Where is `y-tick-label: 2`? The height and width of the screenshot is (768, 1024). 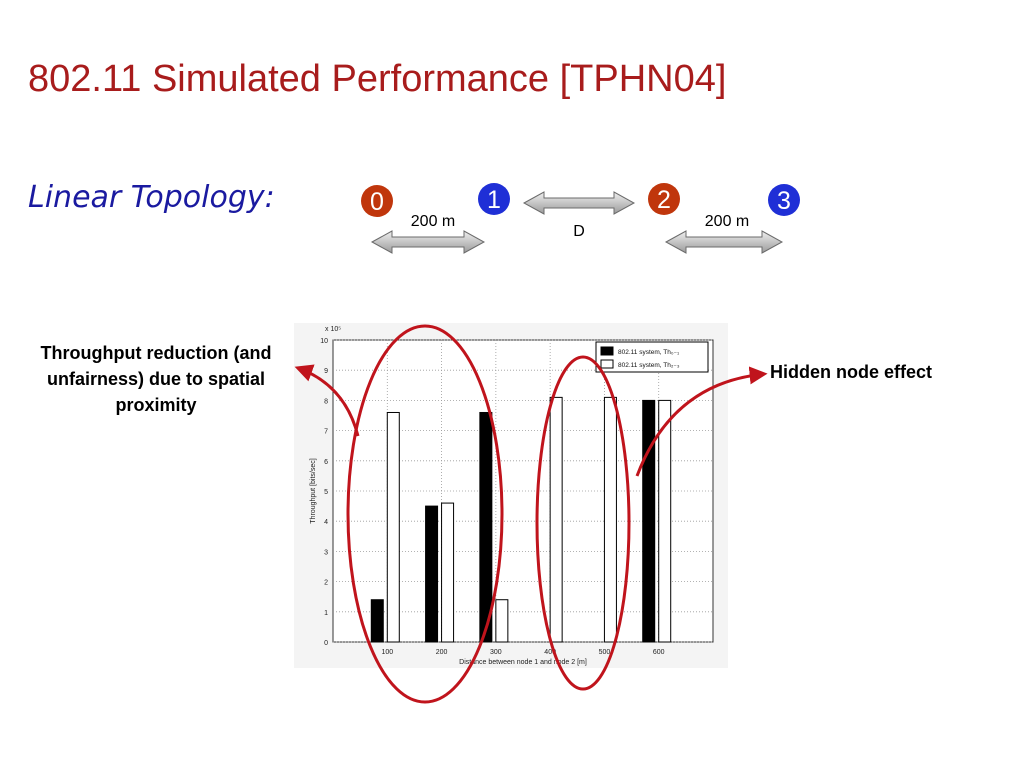 y-tick-label: 2 is located at coordinates (326, 583).